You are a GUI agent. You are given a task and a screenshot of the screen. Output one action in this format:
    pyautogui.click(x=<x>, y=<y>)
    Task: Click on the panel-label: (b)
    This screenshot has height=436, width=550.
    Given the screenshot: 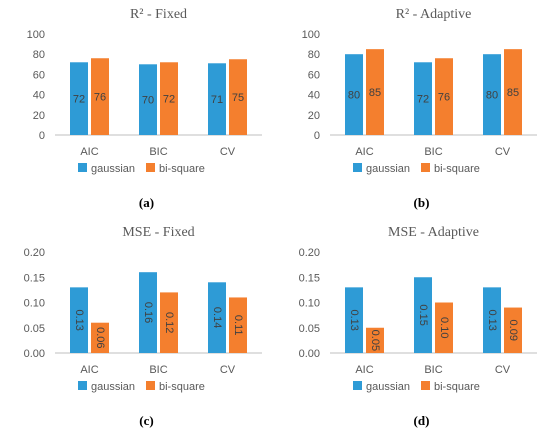 What is the action you would take?
    pyautogui.click(x=422, y=202)
    